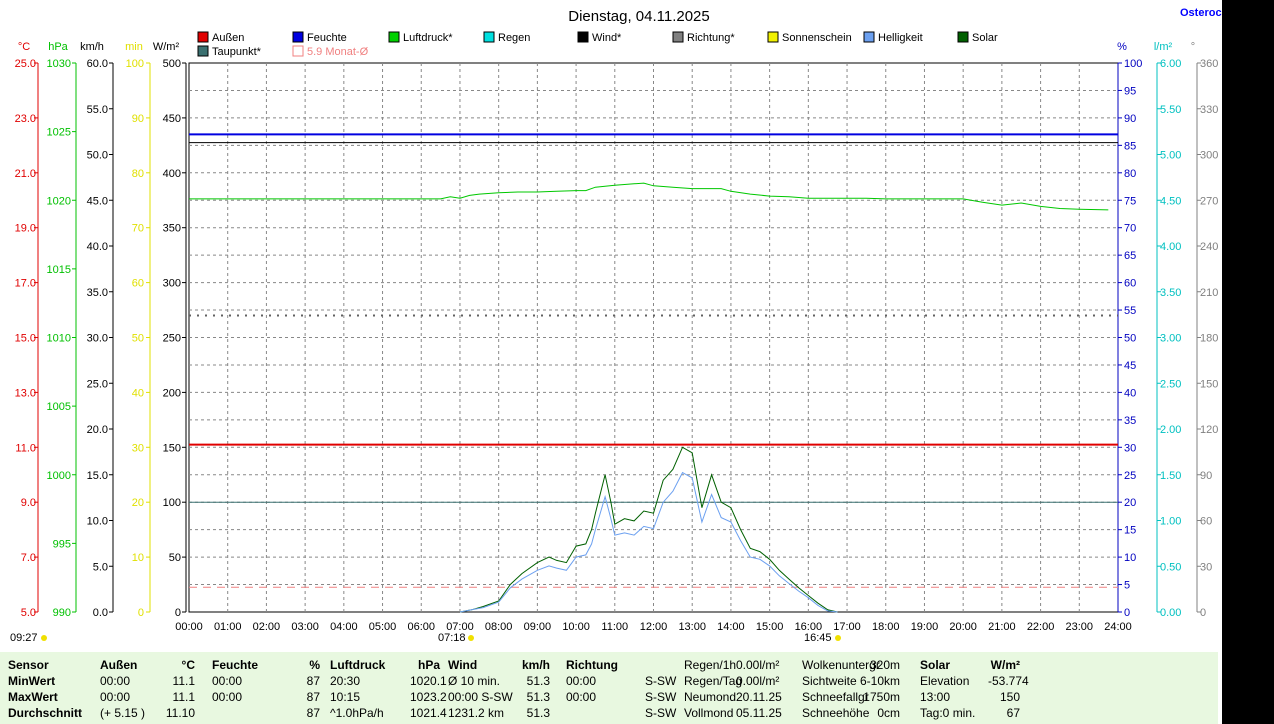 The width and height of the screenshot is (1274, 724). What do you see at coordinates (228, 38) in the screenshot?
I see `legend-label: Außen` at bounding box center [228, 38].